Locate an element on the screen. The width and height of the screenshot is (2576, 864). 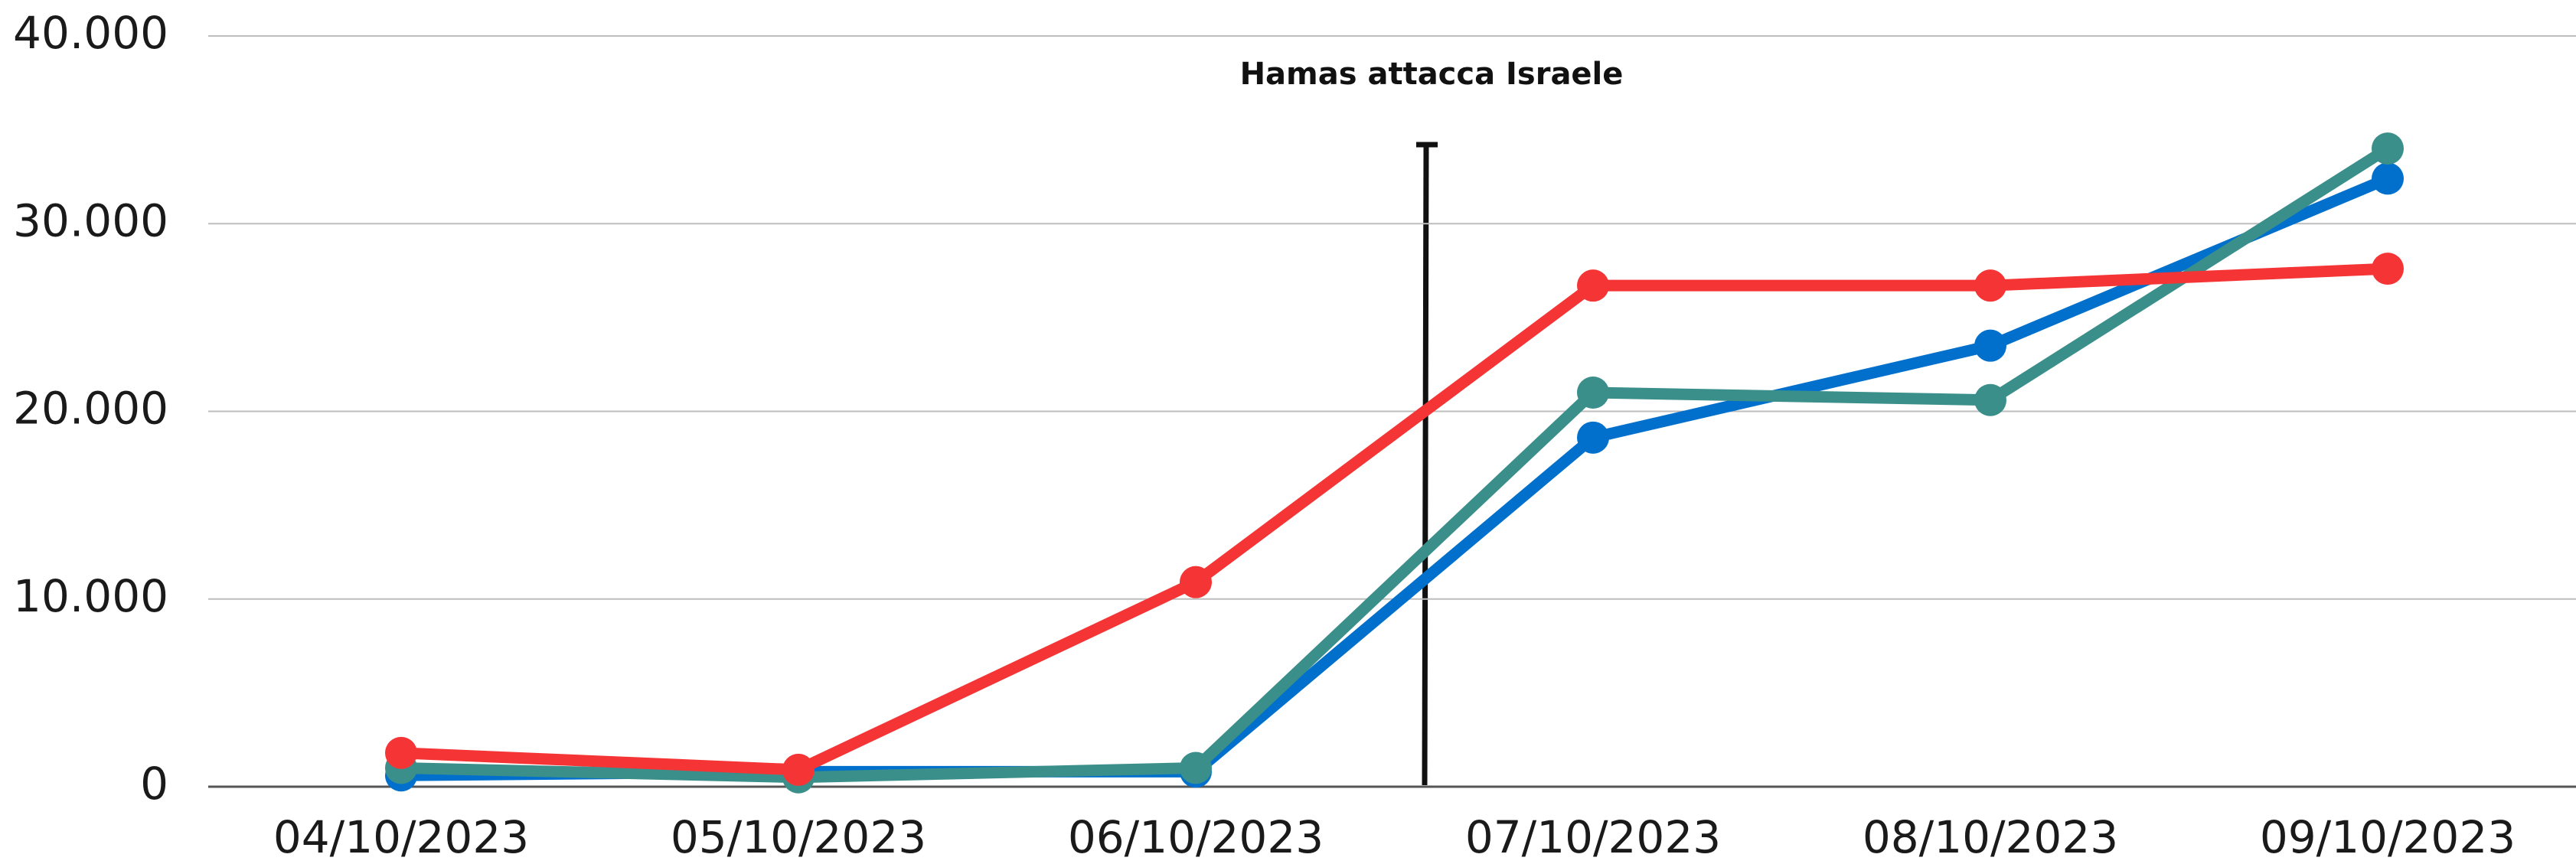
x-tick-label: 05/10/2023 is located at coordinates (798, 837).